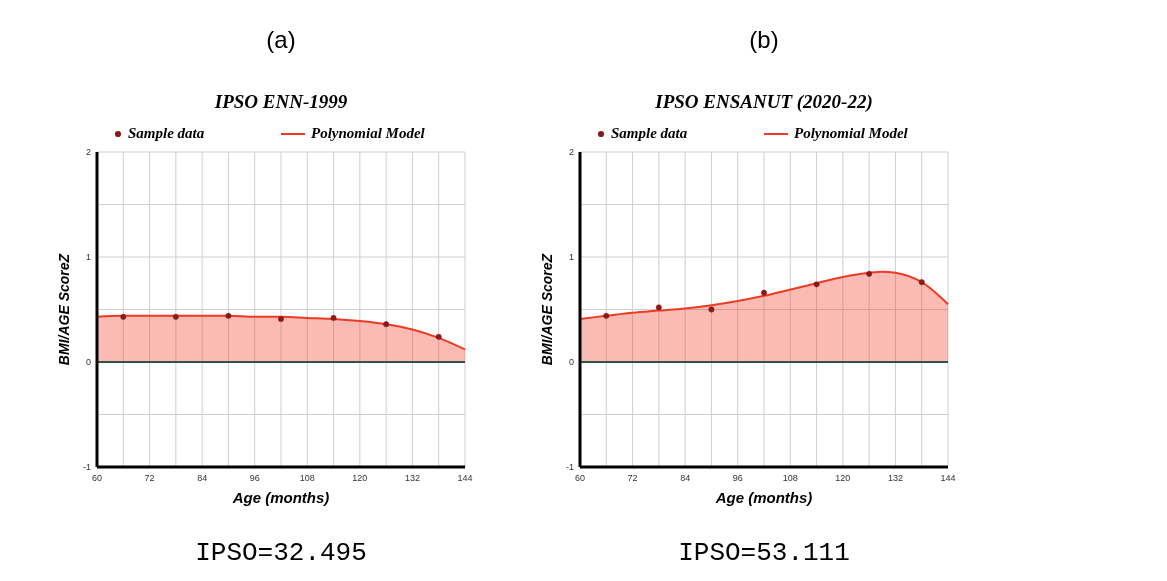 The height and width of the screenshot is (581, 1167). I want to click on text: (b), so click(764, 39).